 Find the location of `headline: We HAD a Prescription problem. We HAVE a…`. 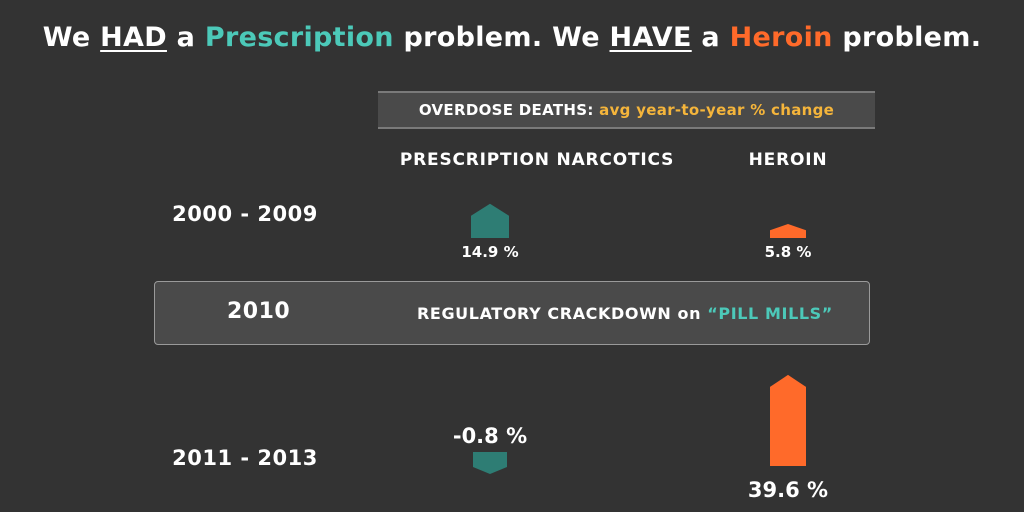

headline: We HAD a Prescription problem. We HAVE a… is located at coordinates (512, 37).